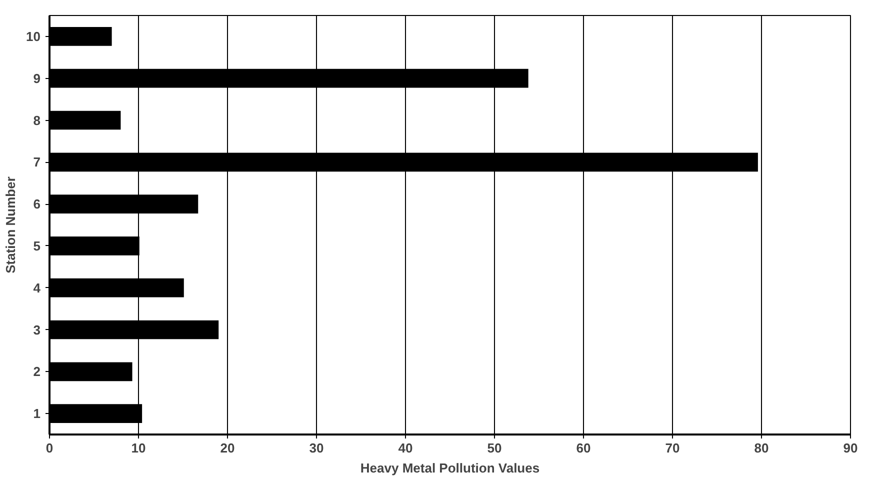  What do you see at coordinates (37, 288) in the screenshot?
I see `y-tick-label: 4` at bounding box center [37, 288].